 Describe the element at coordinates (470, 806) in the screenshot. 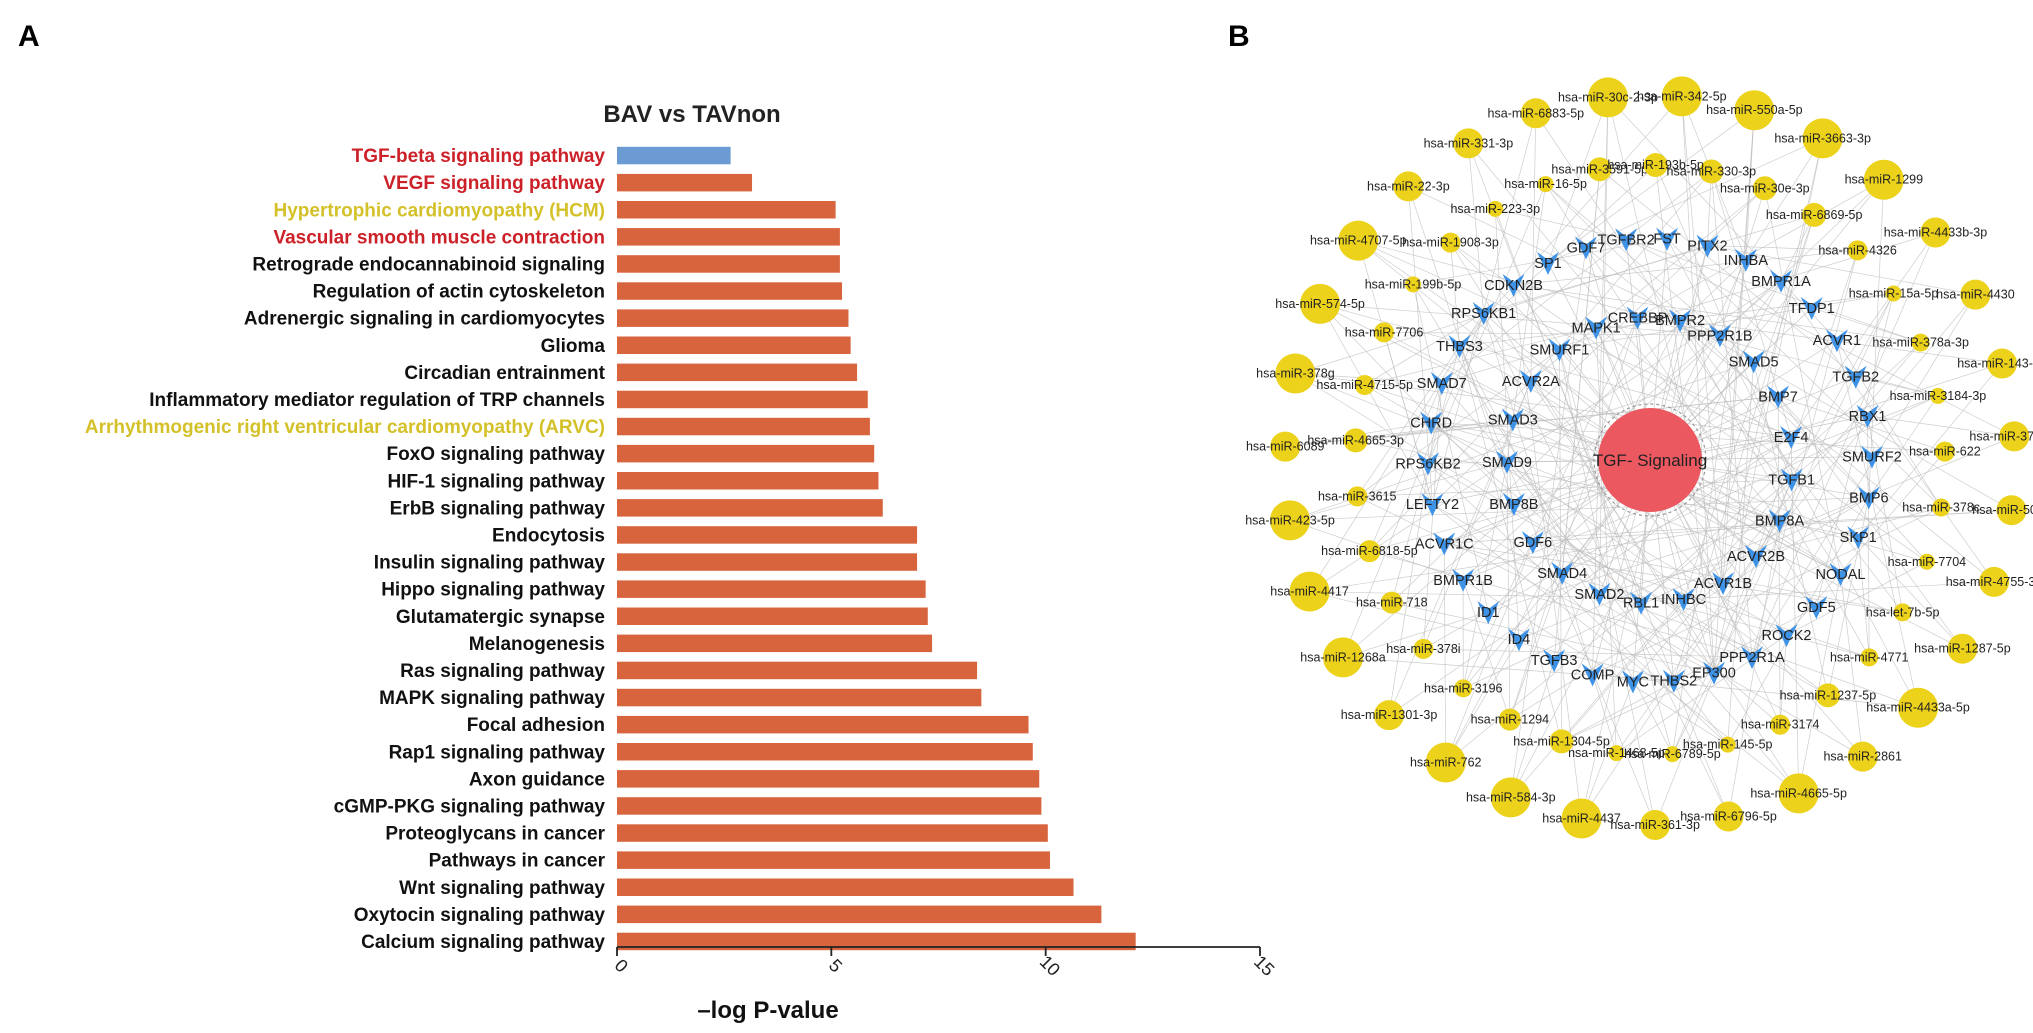

I see `category-label-cgmp-pkg-signaling-pathway: cGMP-PKG signaling pathway` at that location.